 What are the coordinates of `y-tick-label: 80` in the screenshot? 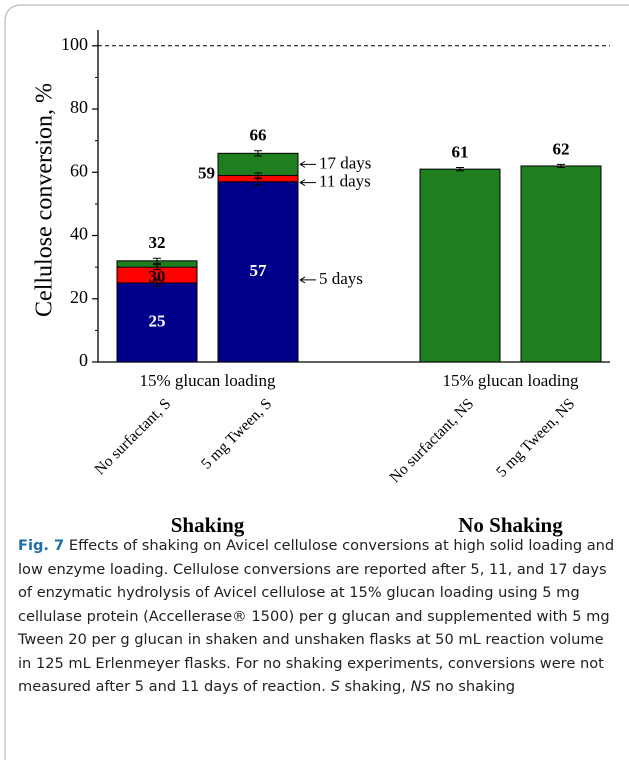 It's located at (79, 107).